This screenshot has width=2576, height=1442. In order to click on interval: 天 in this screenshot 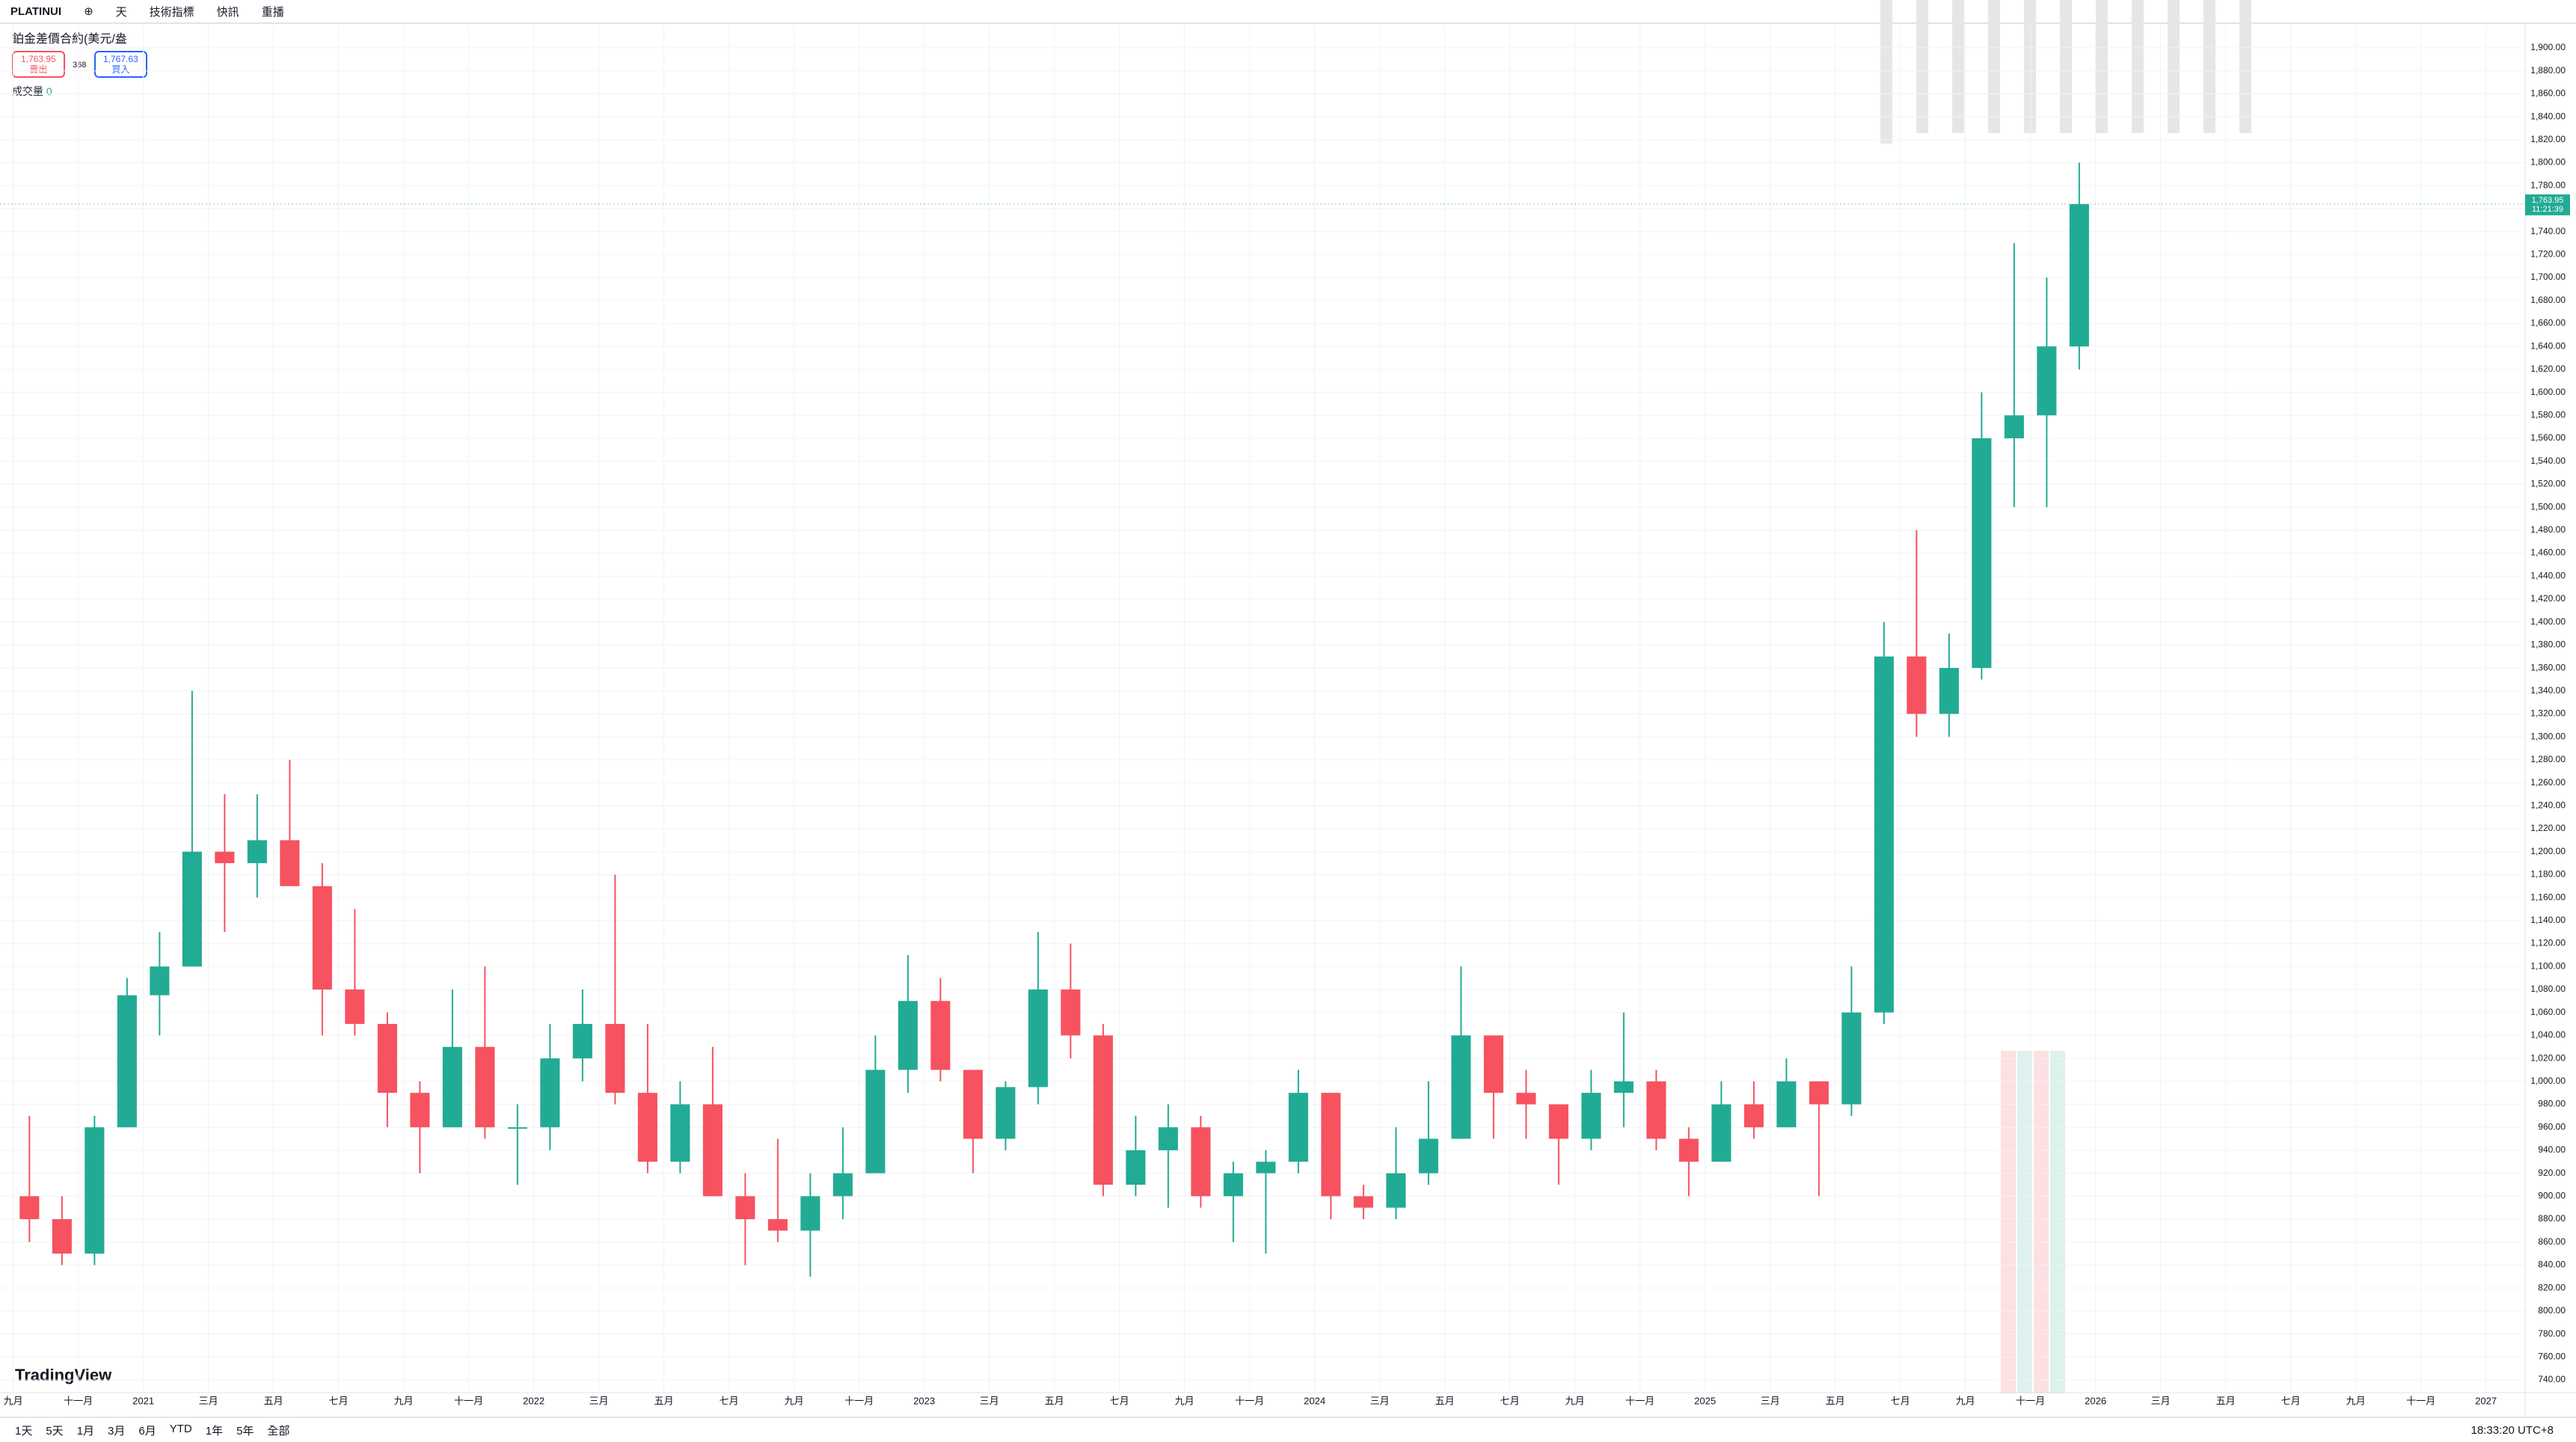, I will do `click(121, 12)`.